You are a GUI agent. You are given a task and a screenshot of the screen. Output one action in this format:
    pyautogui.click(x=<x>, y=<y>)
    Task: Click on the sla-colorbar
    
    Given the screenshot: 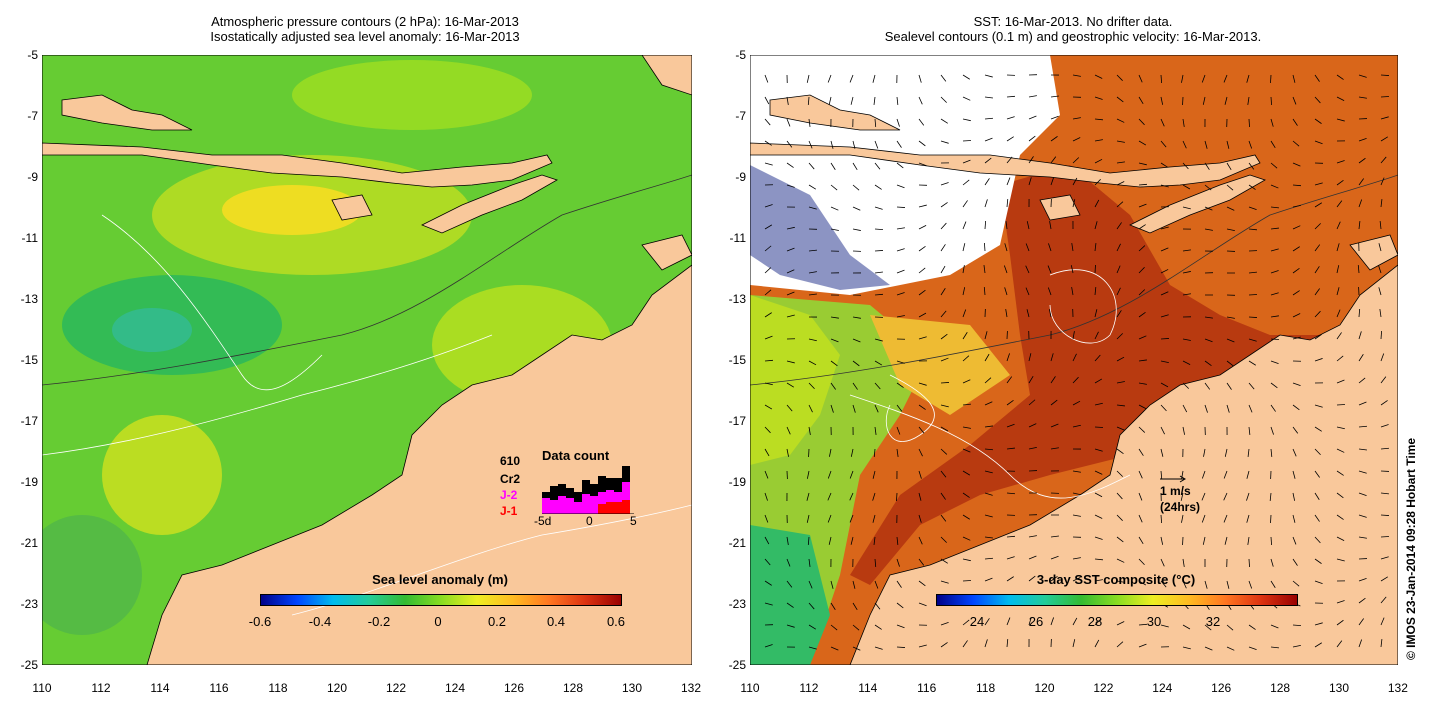 What is the action you would take?
    pyautogui.click(x=441, y=600)
    